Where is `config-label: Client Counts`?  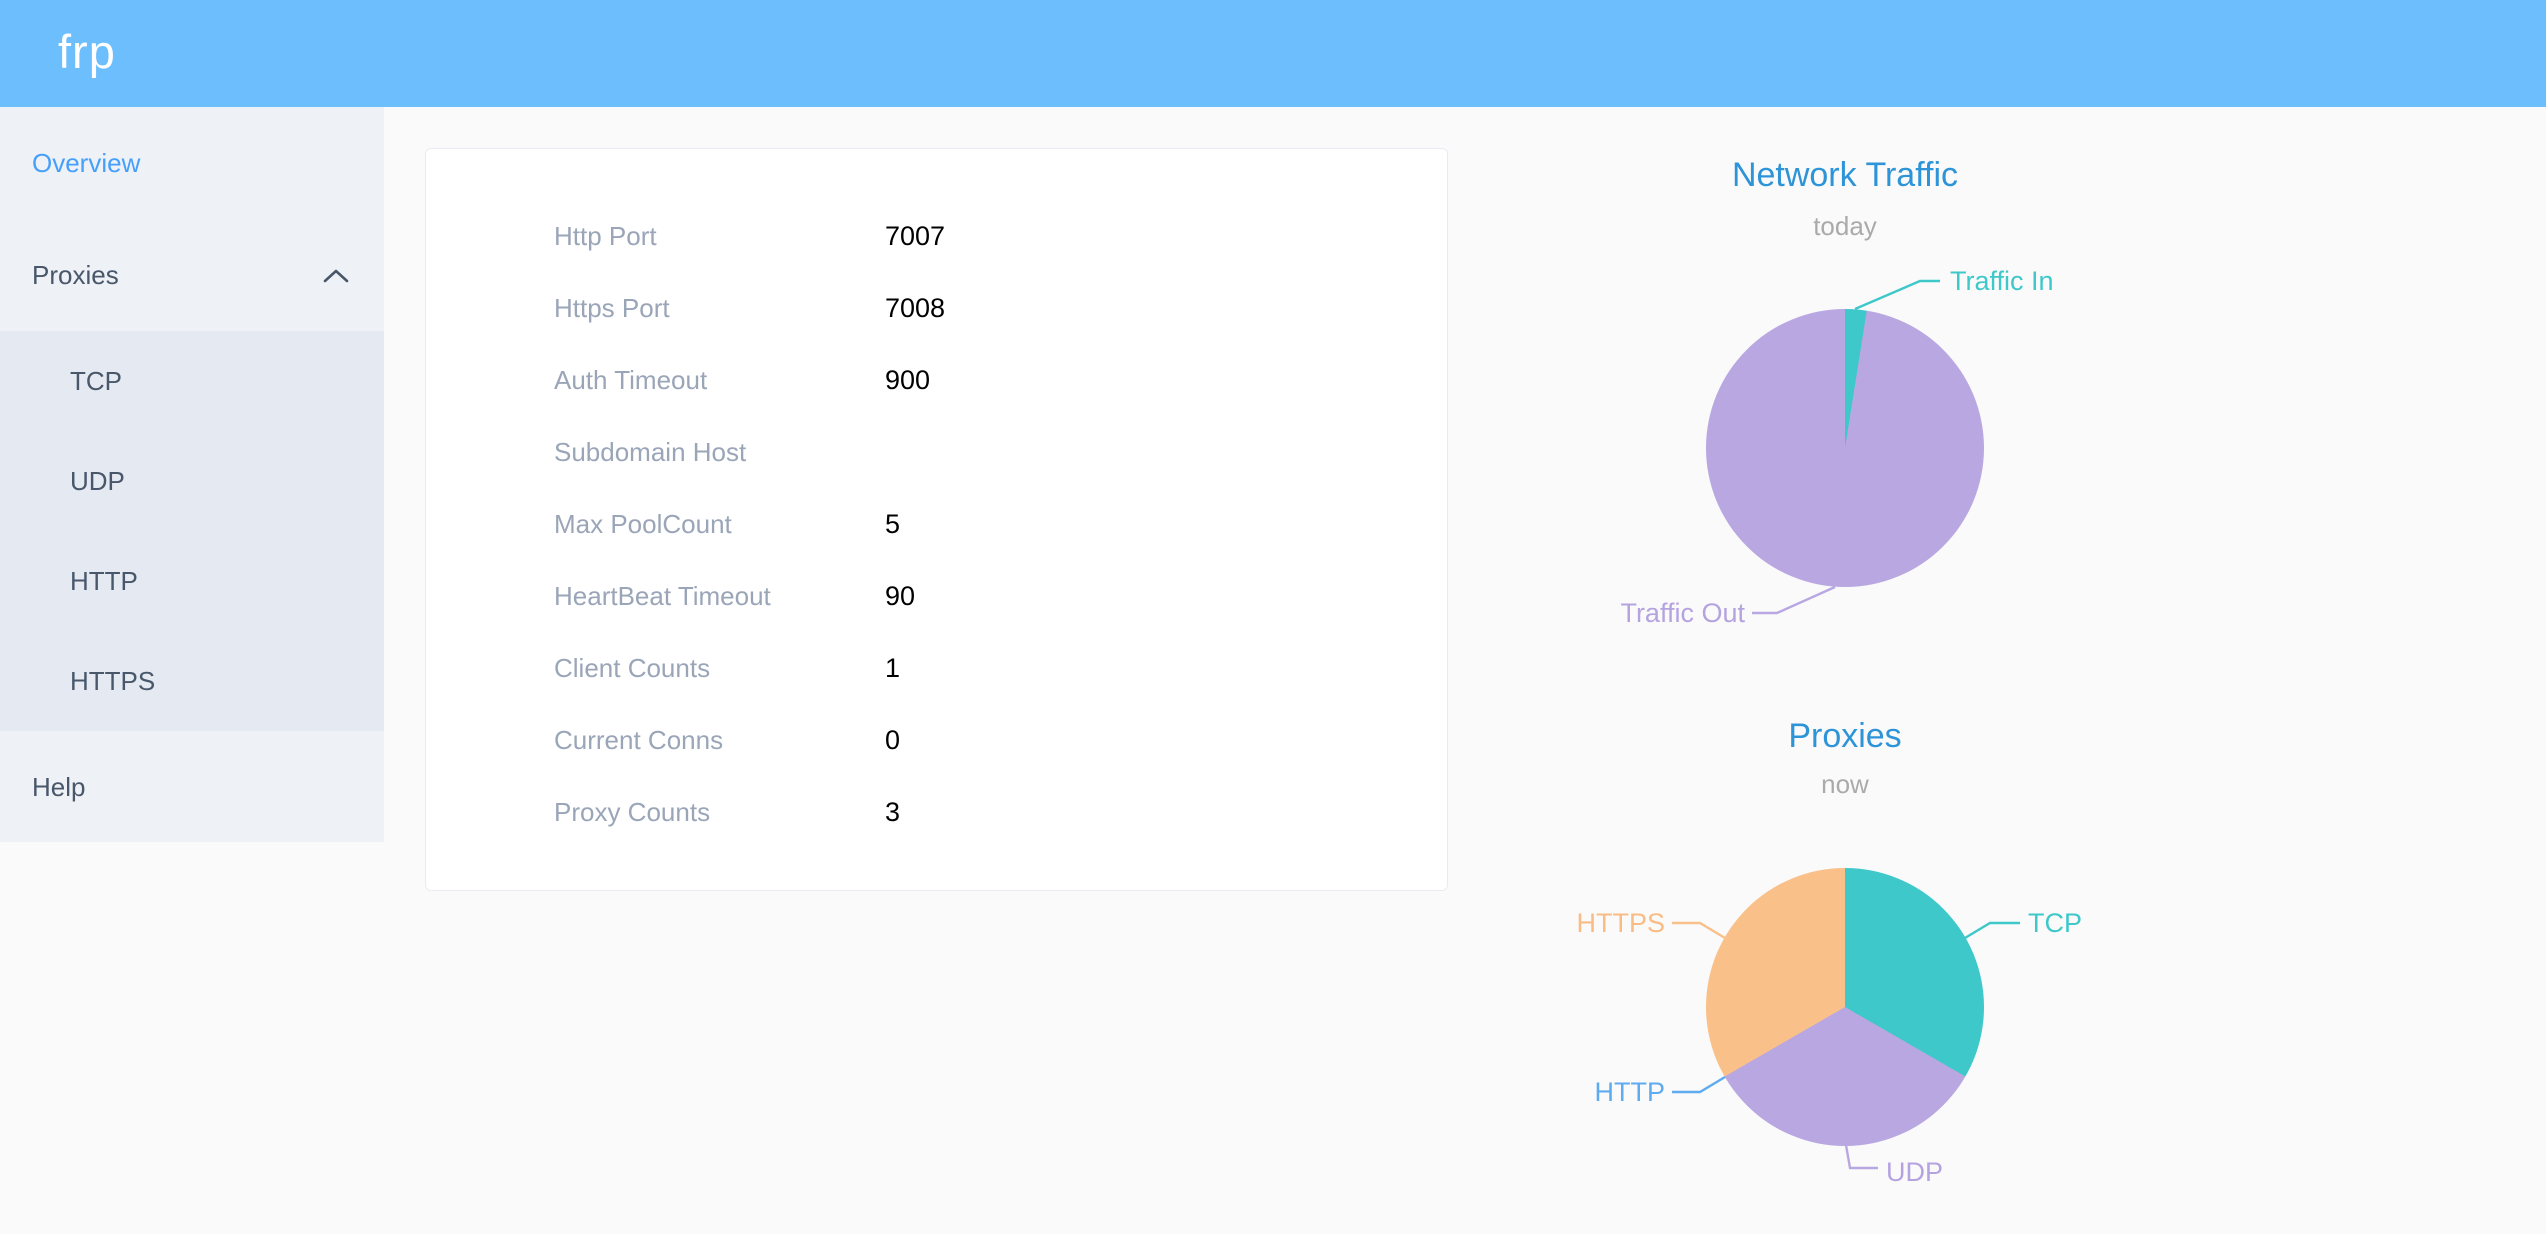
config-label: Client Counts is located at coordinates (632, 667).